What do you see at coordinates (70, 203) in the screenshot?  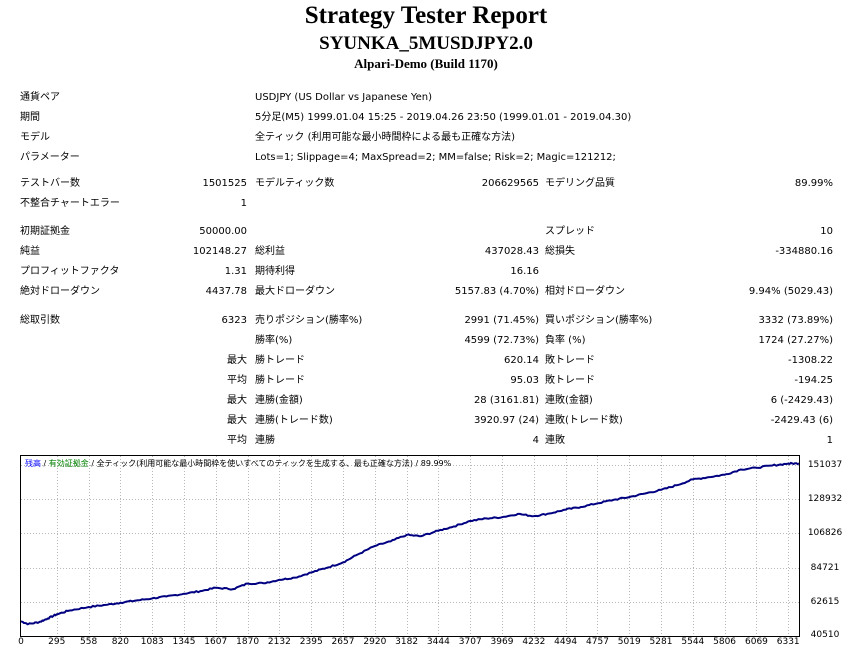 I see `errors-label: 不整合チャートエラー` at bounding box center [70, 203].